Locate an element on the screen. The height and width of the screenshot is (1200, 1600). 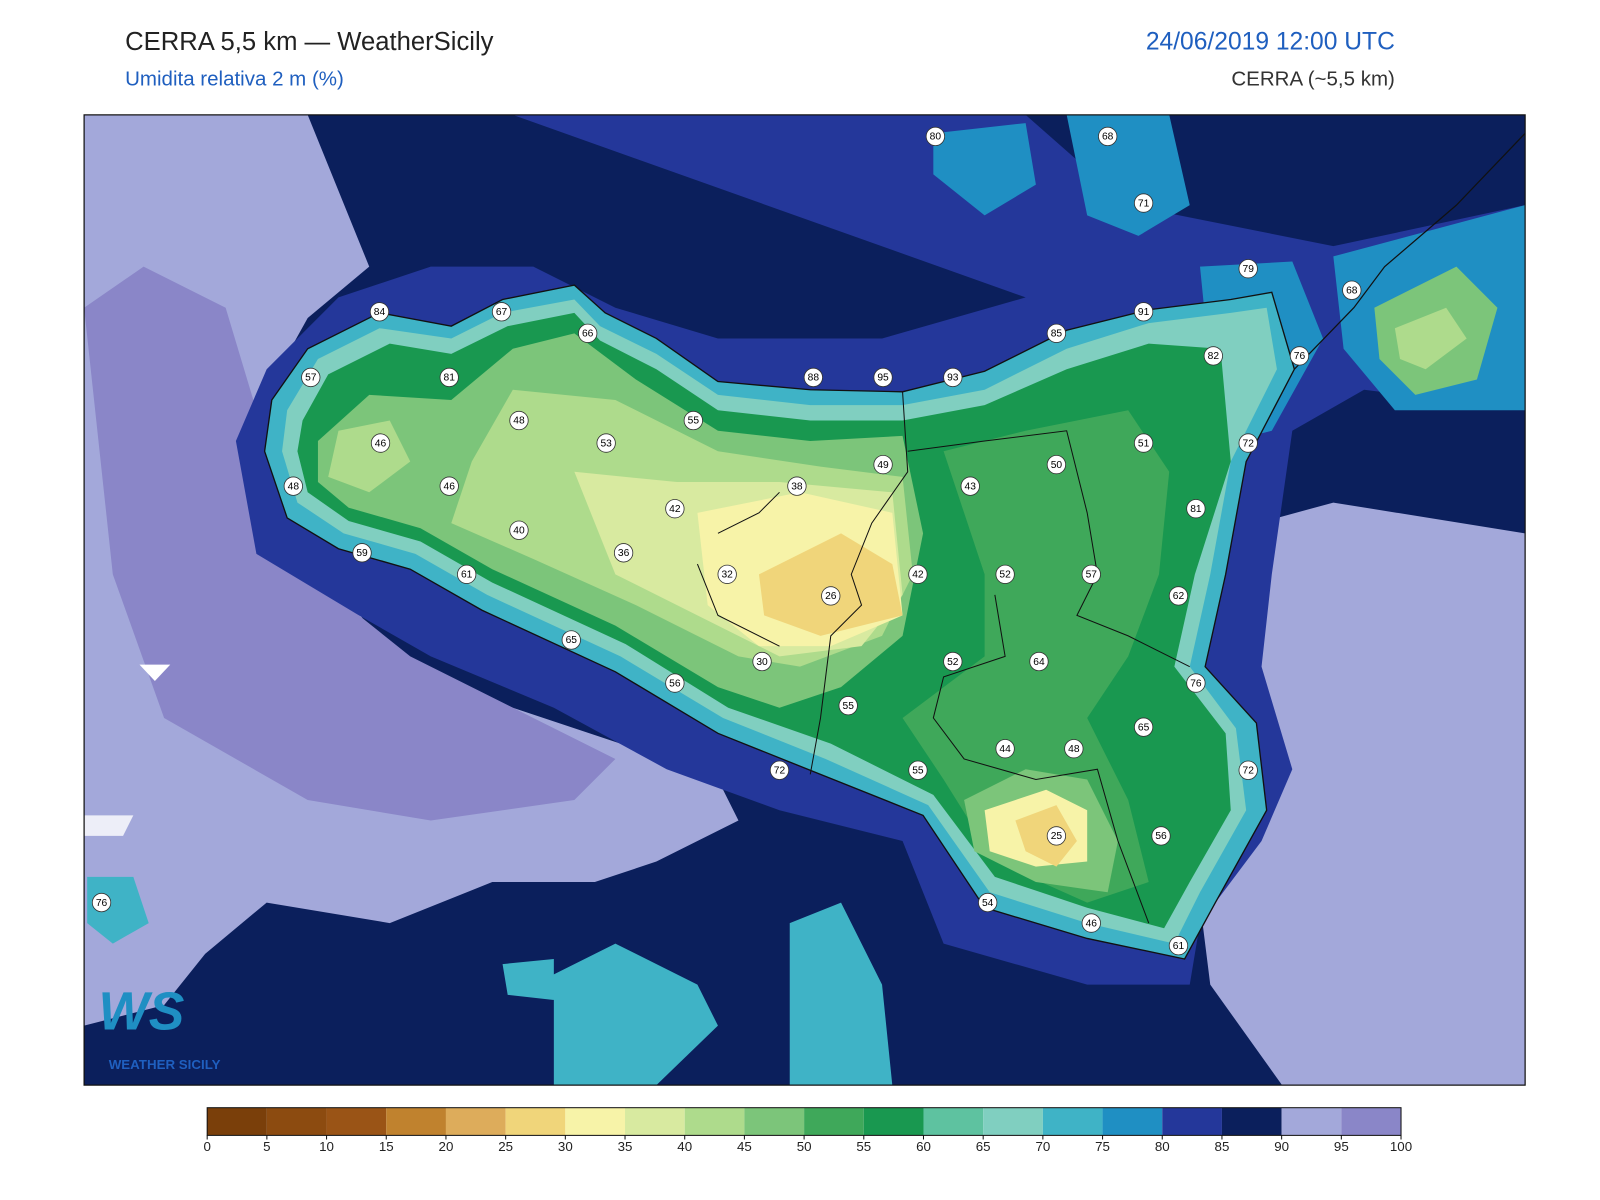
station: 91 is located at coordinates (1143, 312).